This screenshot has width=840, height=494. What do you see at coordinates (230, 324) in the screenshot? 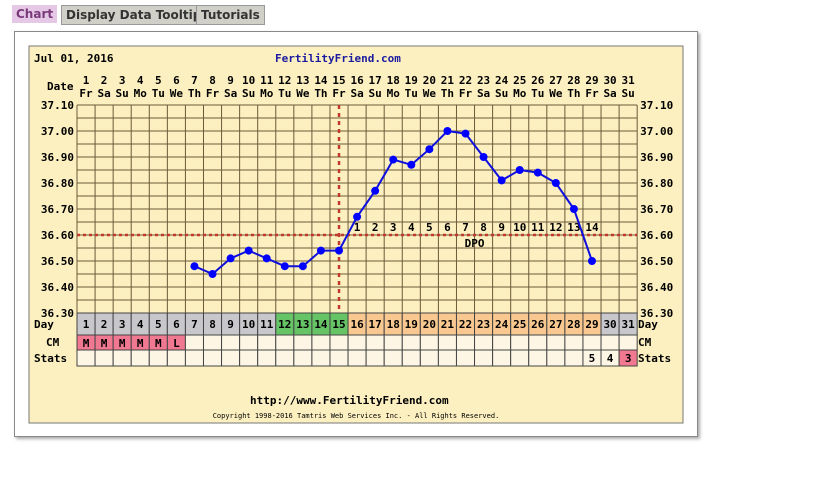
I see `day-number: 9` at bounding box center [230, 324].